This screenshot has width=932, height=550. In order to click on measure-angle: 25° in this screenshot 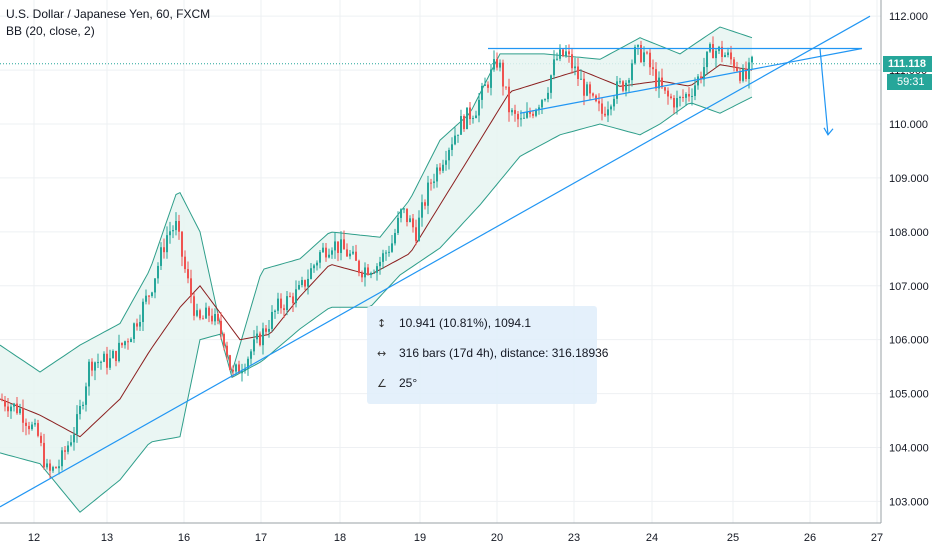, I will do `click(408, 383)`.